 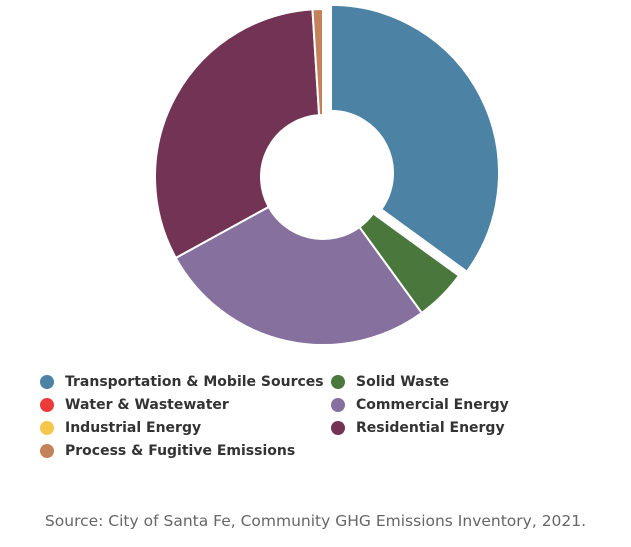 I want to click on legend-item-transportation: Transportation & Mobile Sources, so click(x=185, y=381).